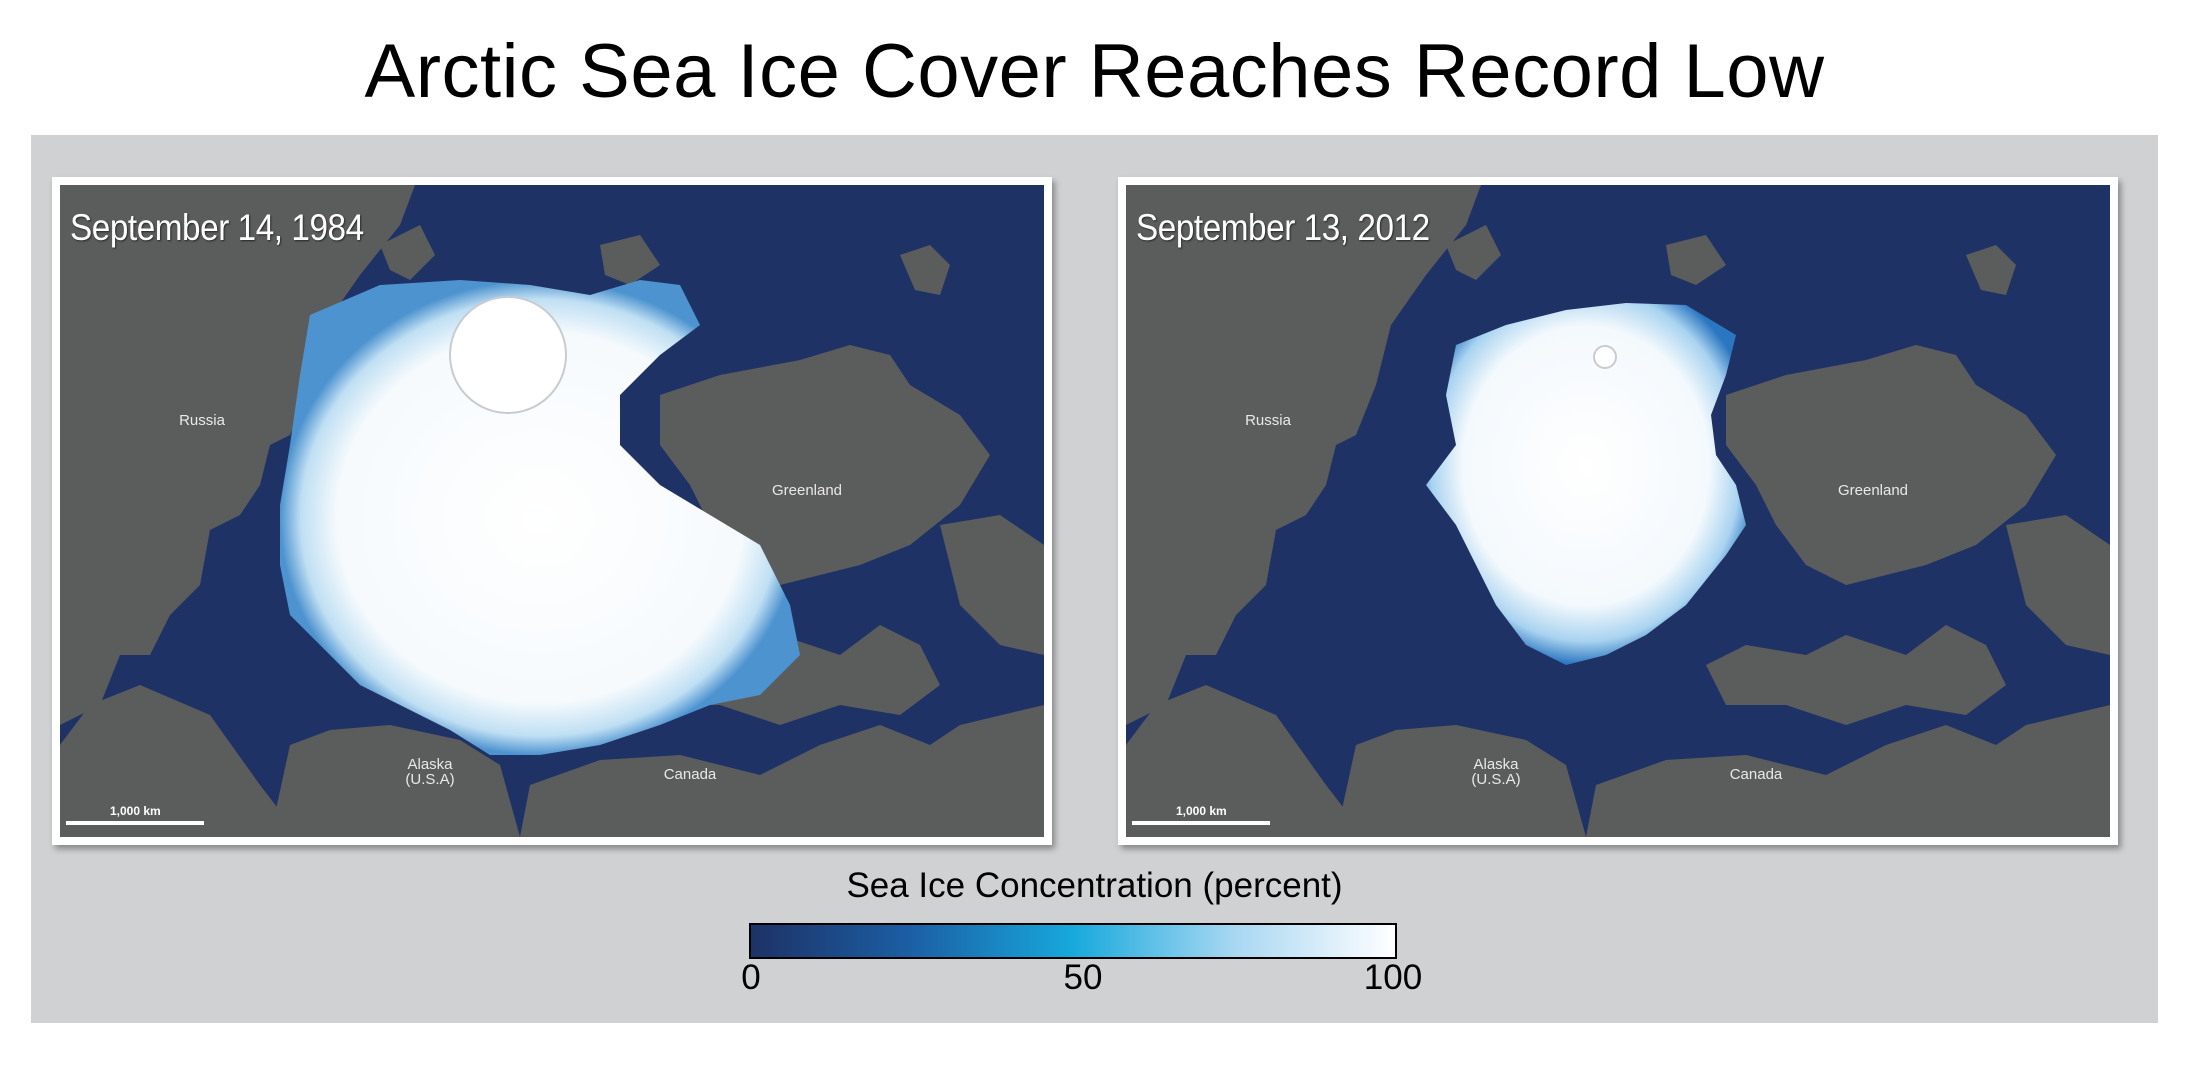  Describe the element at coordinates (751, 977) in the screenshot. I see `legend-tick-0: 0` at that location.